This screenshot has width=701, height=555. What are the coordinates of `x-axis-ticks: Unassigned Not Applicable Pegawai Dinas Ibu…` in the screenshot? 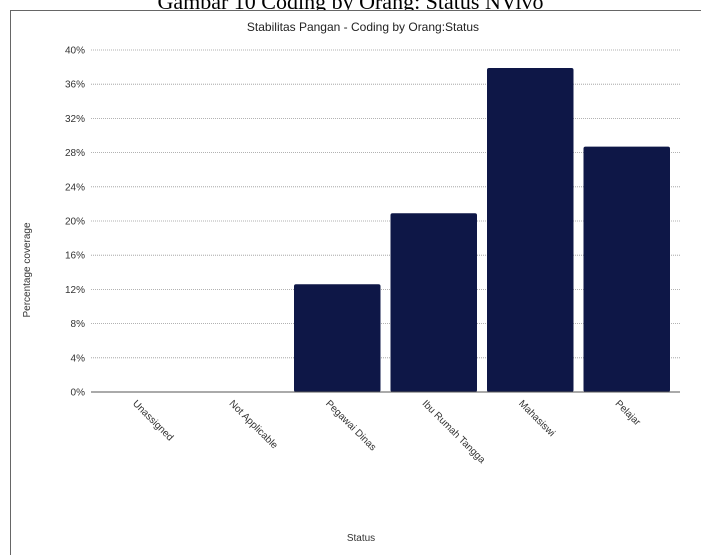 It's located at (386, 432).